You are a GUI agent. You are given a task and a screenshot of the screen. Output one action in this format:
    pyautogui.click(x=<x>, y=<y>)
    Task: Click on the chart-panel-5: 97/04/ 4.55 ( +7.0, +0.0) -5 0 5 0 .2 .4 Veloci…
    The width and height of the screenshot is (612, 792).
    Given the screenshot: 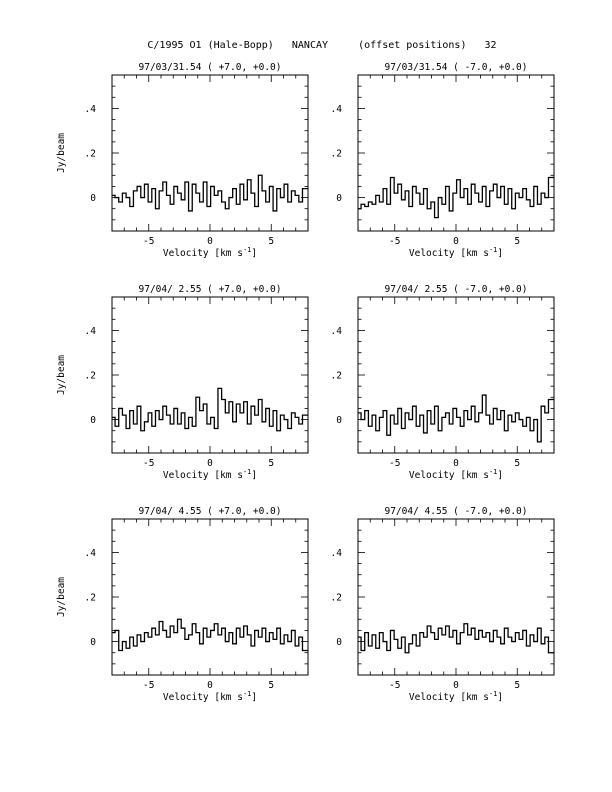 What is the action you would take?
    pyautogui.click(x=182, y=604)
    